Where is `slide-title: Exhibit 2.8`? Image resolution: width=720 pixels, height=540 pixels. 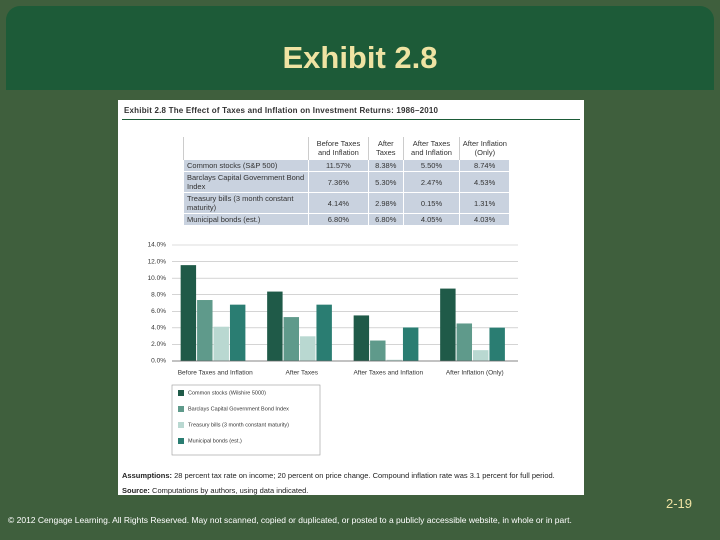
slide-title: Exhibit 2.8 is located at coordinates (360, 57).